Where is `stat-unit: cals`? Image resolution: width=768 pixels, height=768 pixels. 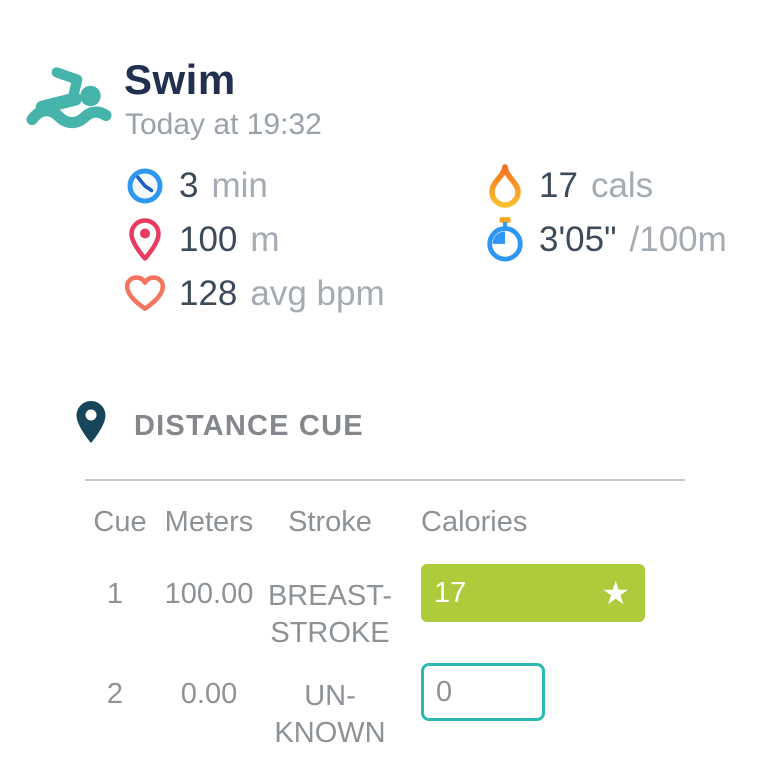 stat-unit: cals is located at coordinates (622, 185).